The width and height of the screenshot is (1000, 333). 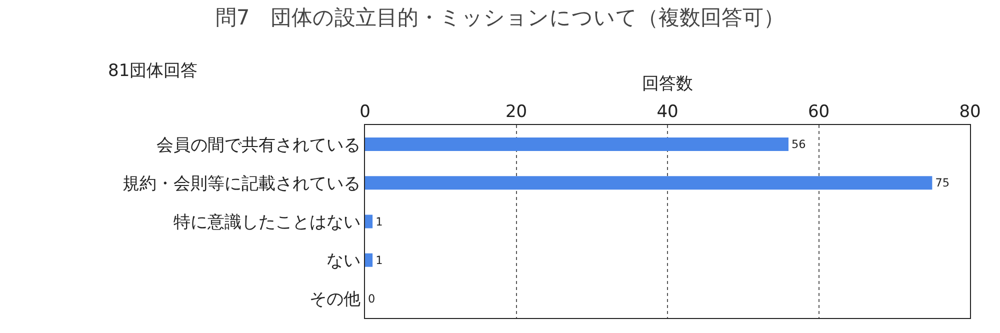 I want to click on data-label: 56, so click(x=799, y=145).